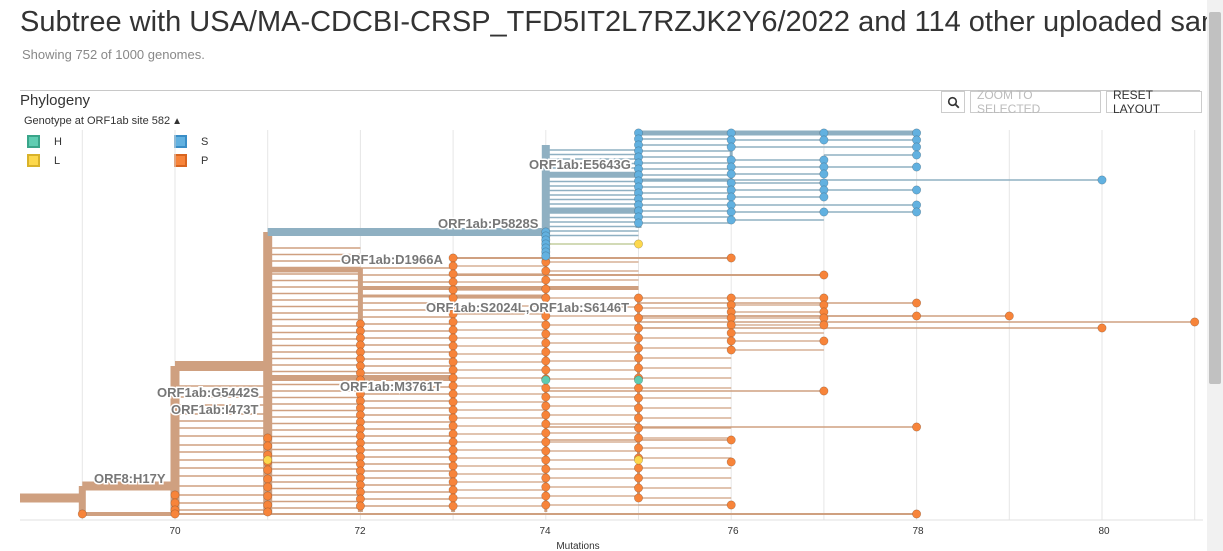 The height and width of the screenshot is (551, 1223). What do you see at coordinates (44, 141) in the screenshot?
I see `legend-item-h: H` at bounding box center [44, 141].